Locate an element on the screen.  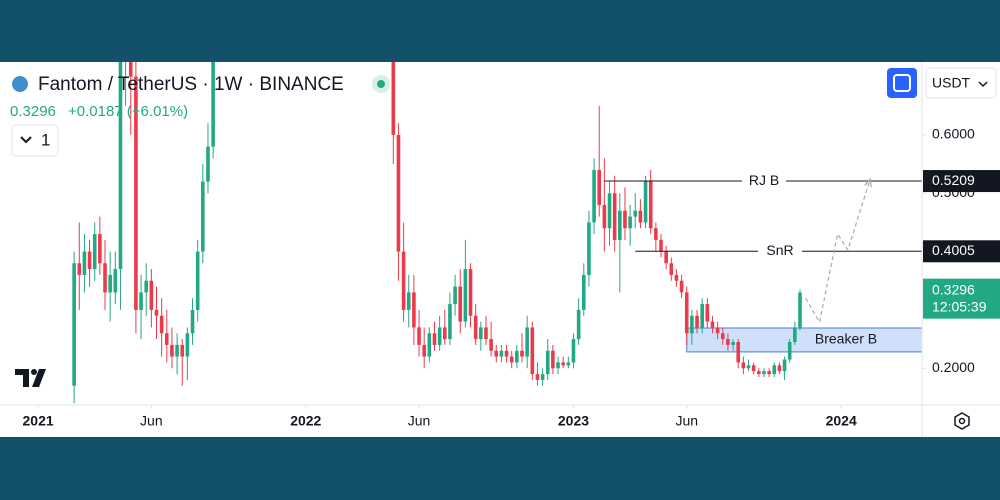
level-label: SnR is located at coordinates (779, 250).